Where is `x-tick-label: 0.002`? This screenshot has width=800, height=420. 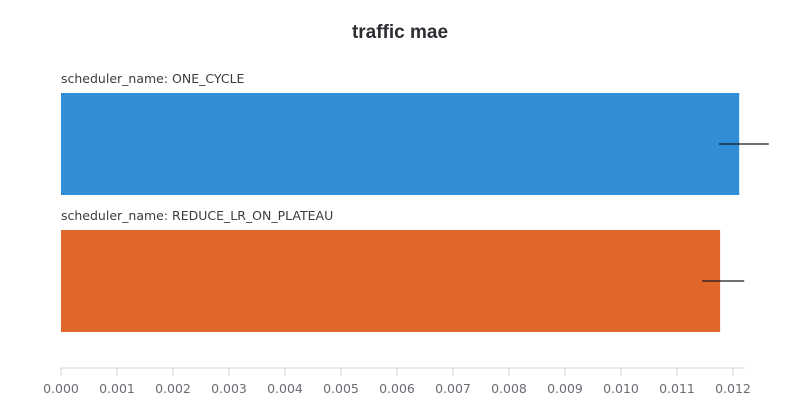
x-tick-label: 0.002 is located at coordinates (173, 388).